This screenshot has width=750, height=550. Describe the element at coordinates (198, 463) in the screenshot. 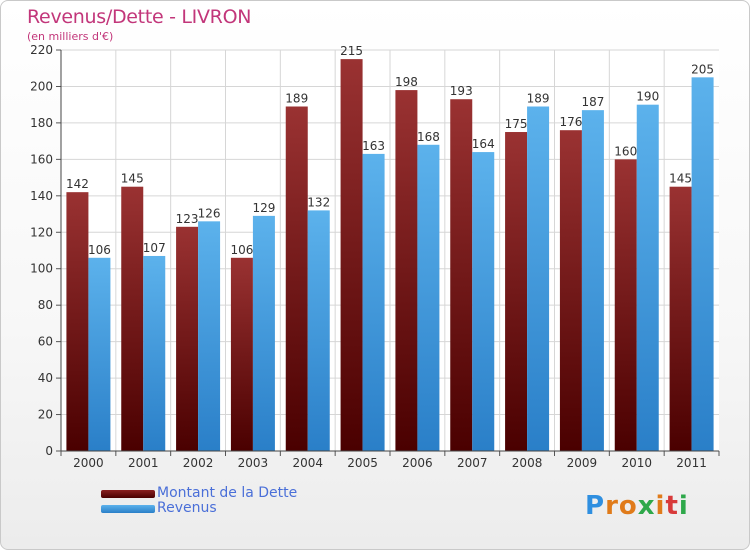

I see `x-tick-label: 2002` at that location.